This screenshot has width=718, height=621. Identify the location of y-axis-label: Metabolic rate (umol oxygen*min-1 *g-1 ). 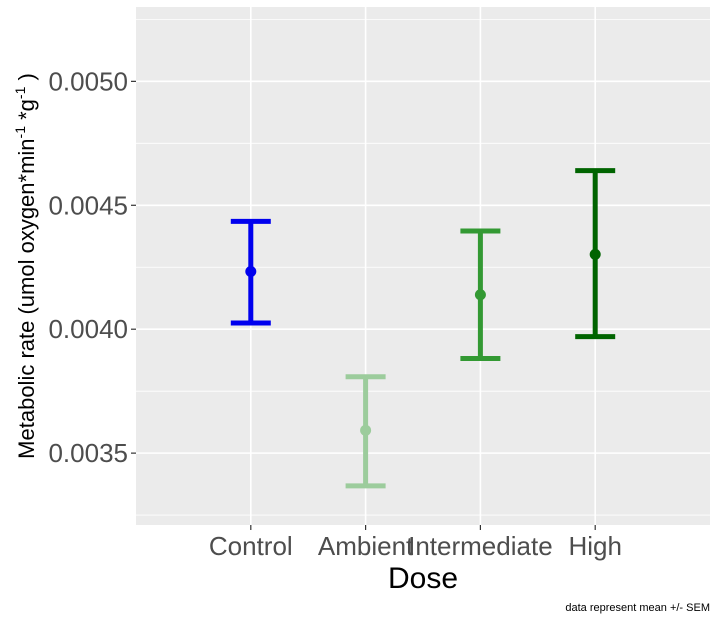
(25, 266).